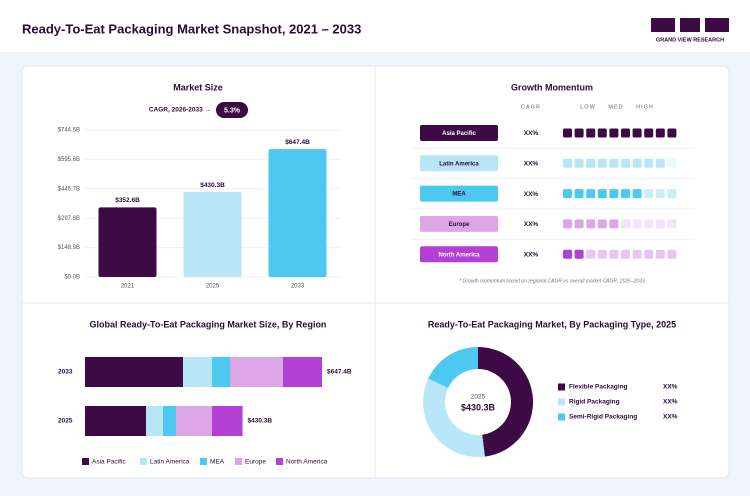 The image size is (750, 496). Describe the element at coordinates (69, 189) in the screenshot. I see `y-tick-label: $446.7B` at that location.